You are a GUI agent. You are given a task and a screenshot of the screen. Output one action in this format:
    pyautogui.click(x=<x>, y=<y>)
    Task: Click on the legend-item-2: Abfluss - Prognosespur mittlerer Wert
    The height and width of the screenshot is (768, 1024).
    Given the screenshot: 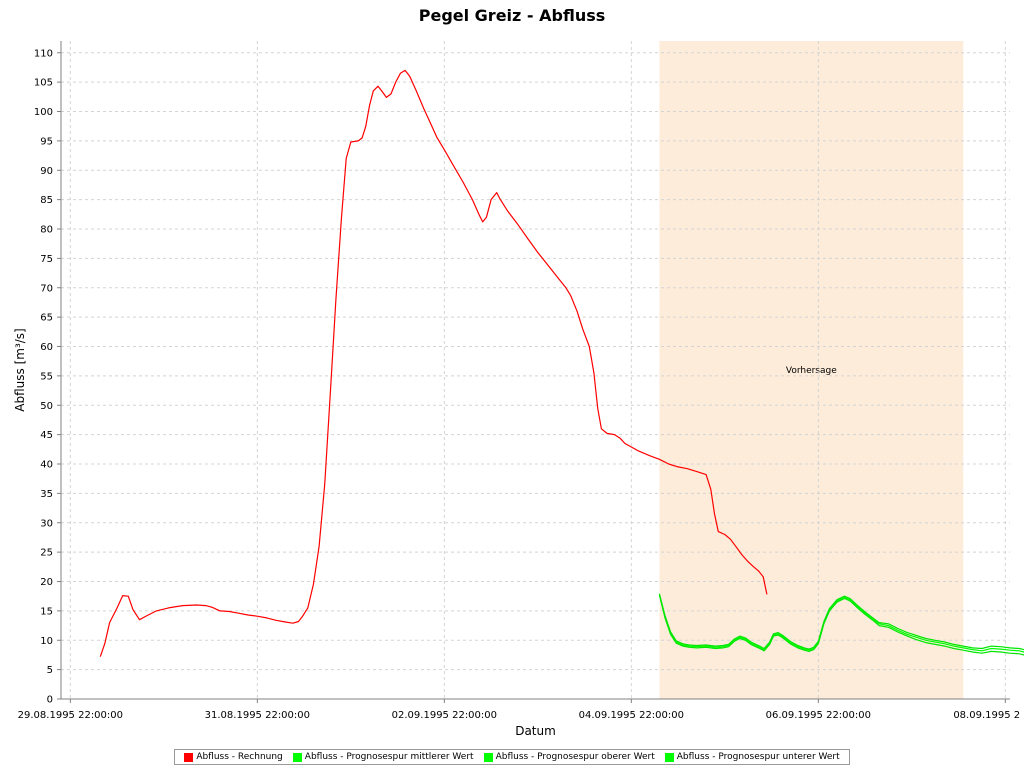 What is the action you would take?
    pyautogui.click(x=383, y=757)
    